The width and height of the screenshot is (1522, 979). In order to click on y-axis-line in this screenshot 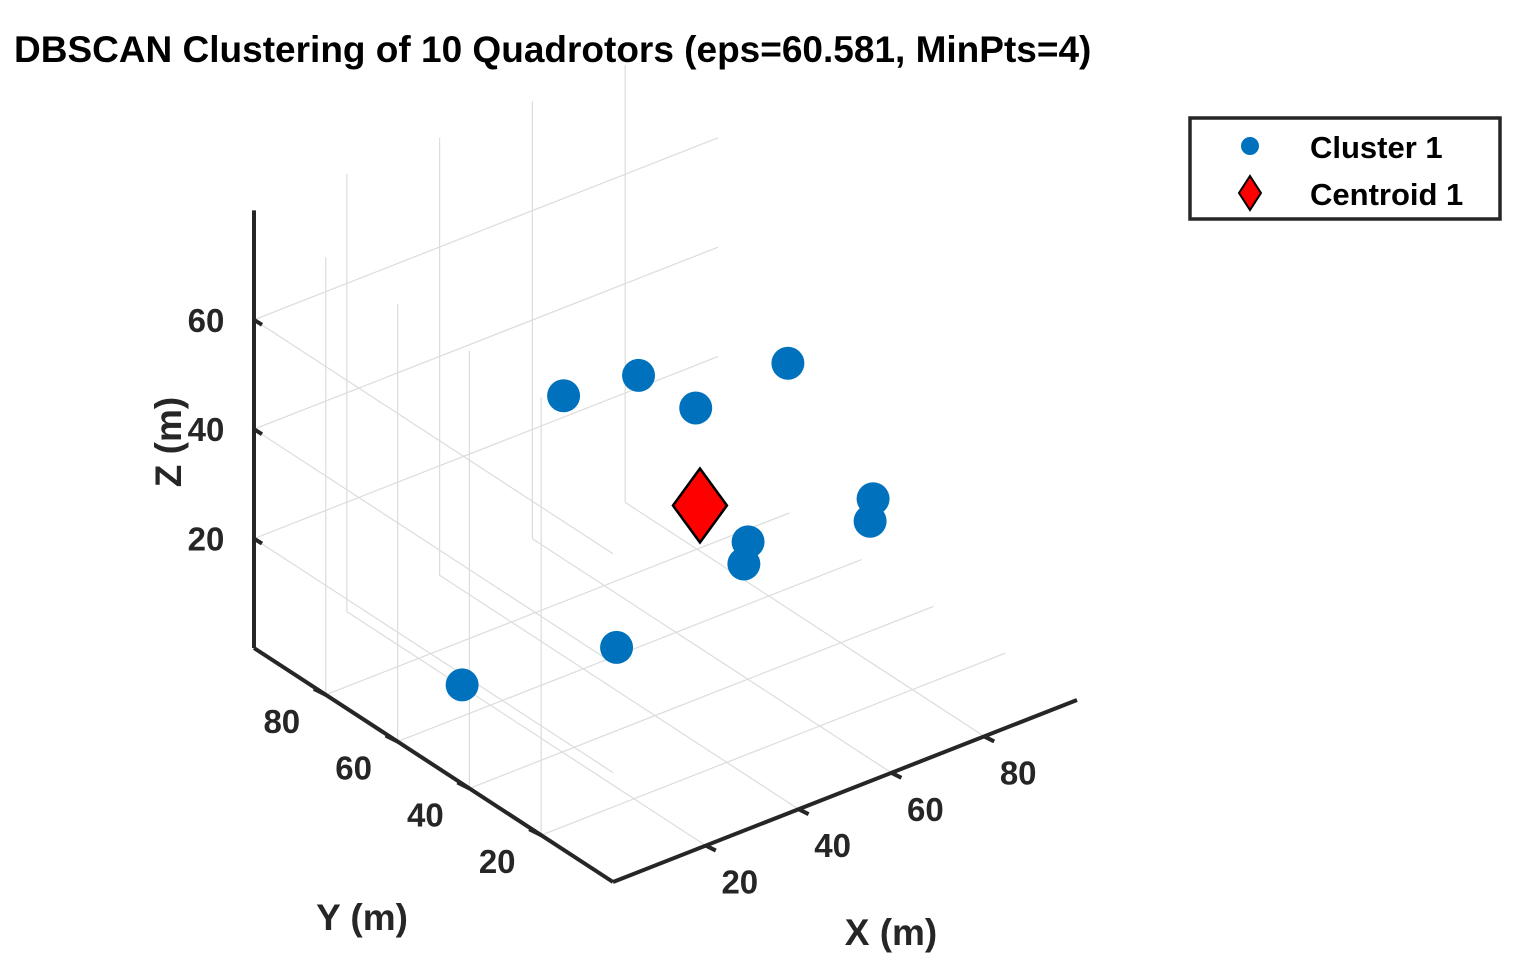, I will do `click(433, 765)`.